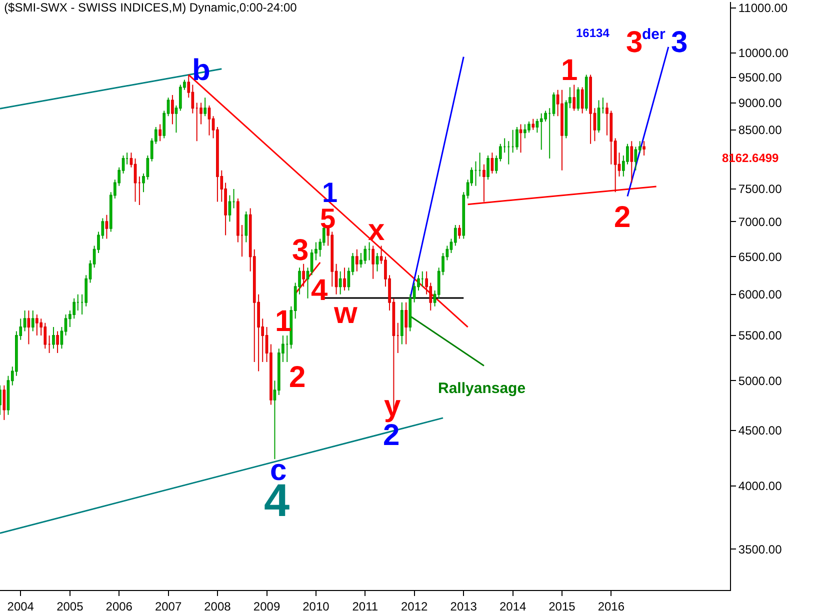  What do you see at coordinates (760, 103) in the screenshot?
I see `y-tick-label: 9000.00` at bounding box center [760, 103].